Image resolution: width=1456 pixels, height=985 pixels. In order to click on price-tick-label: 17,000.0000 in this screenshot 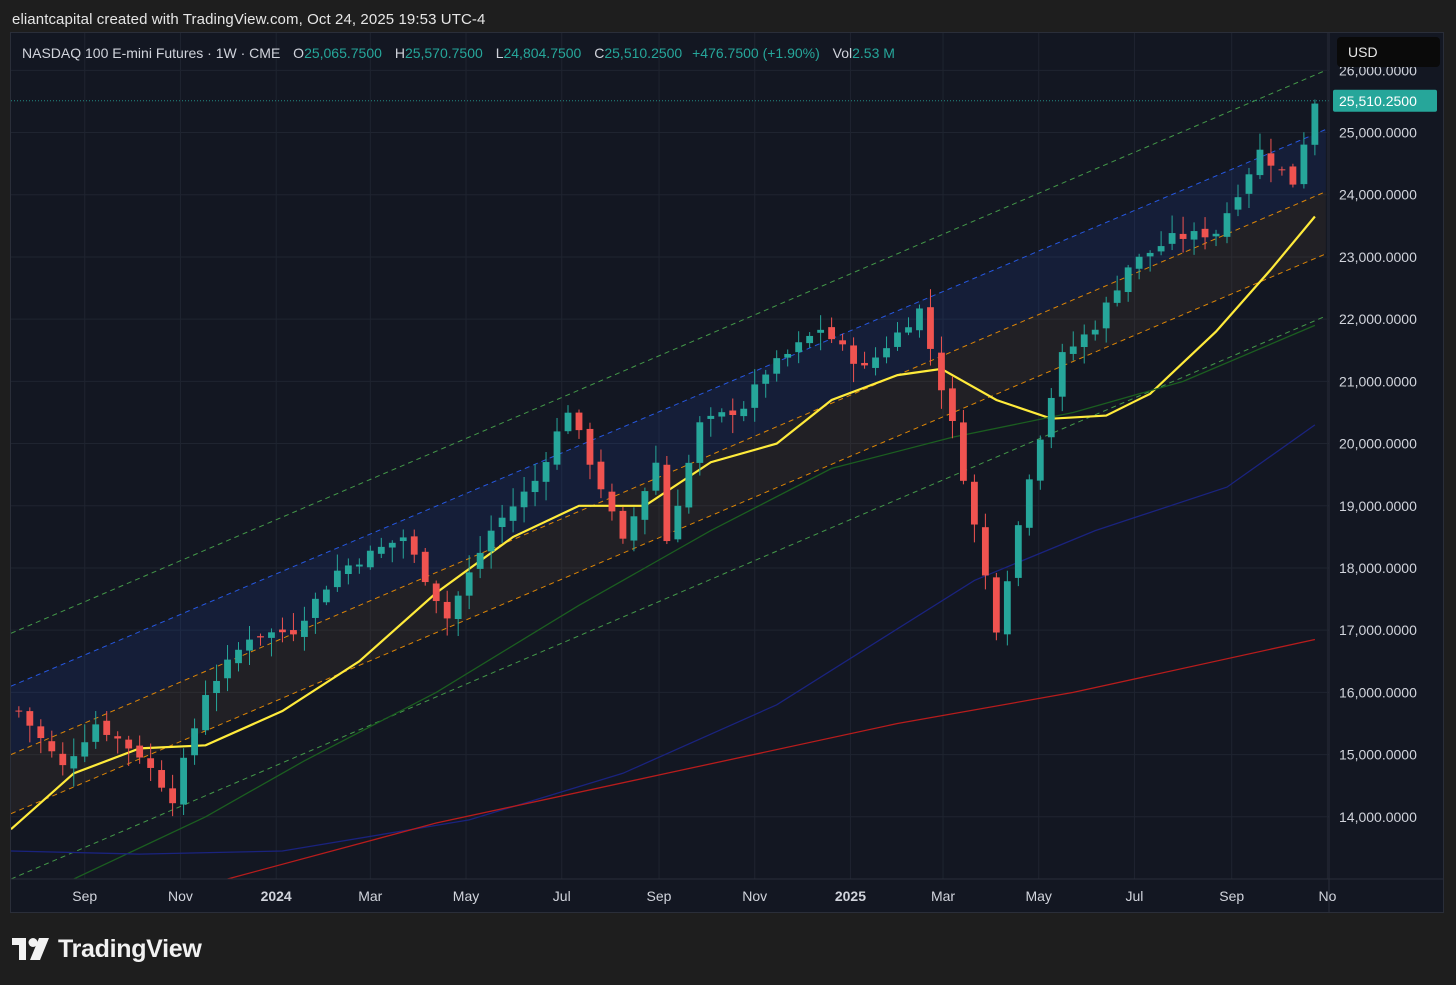, I will do `click(1378, 630)`.